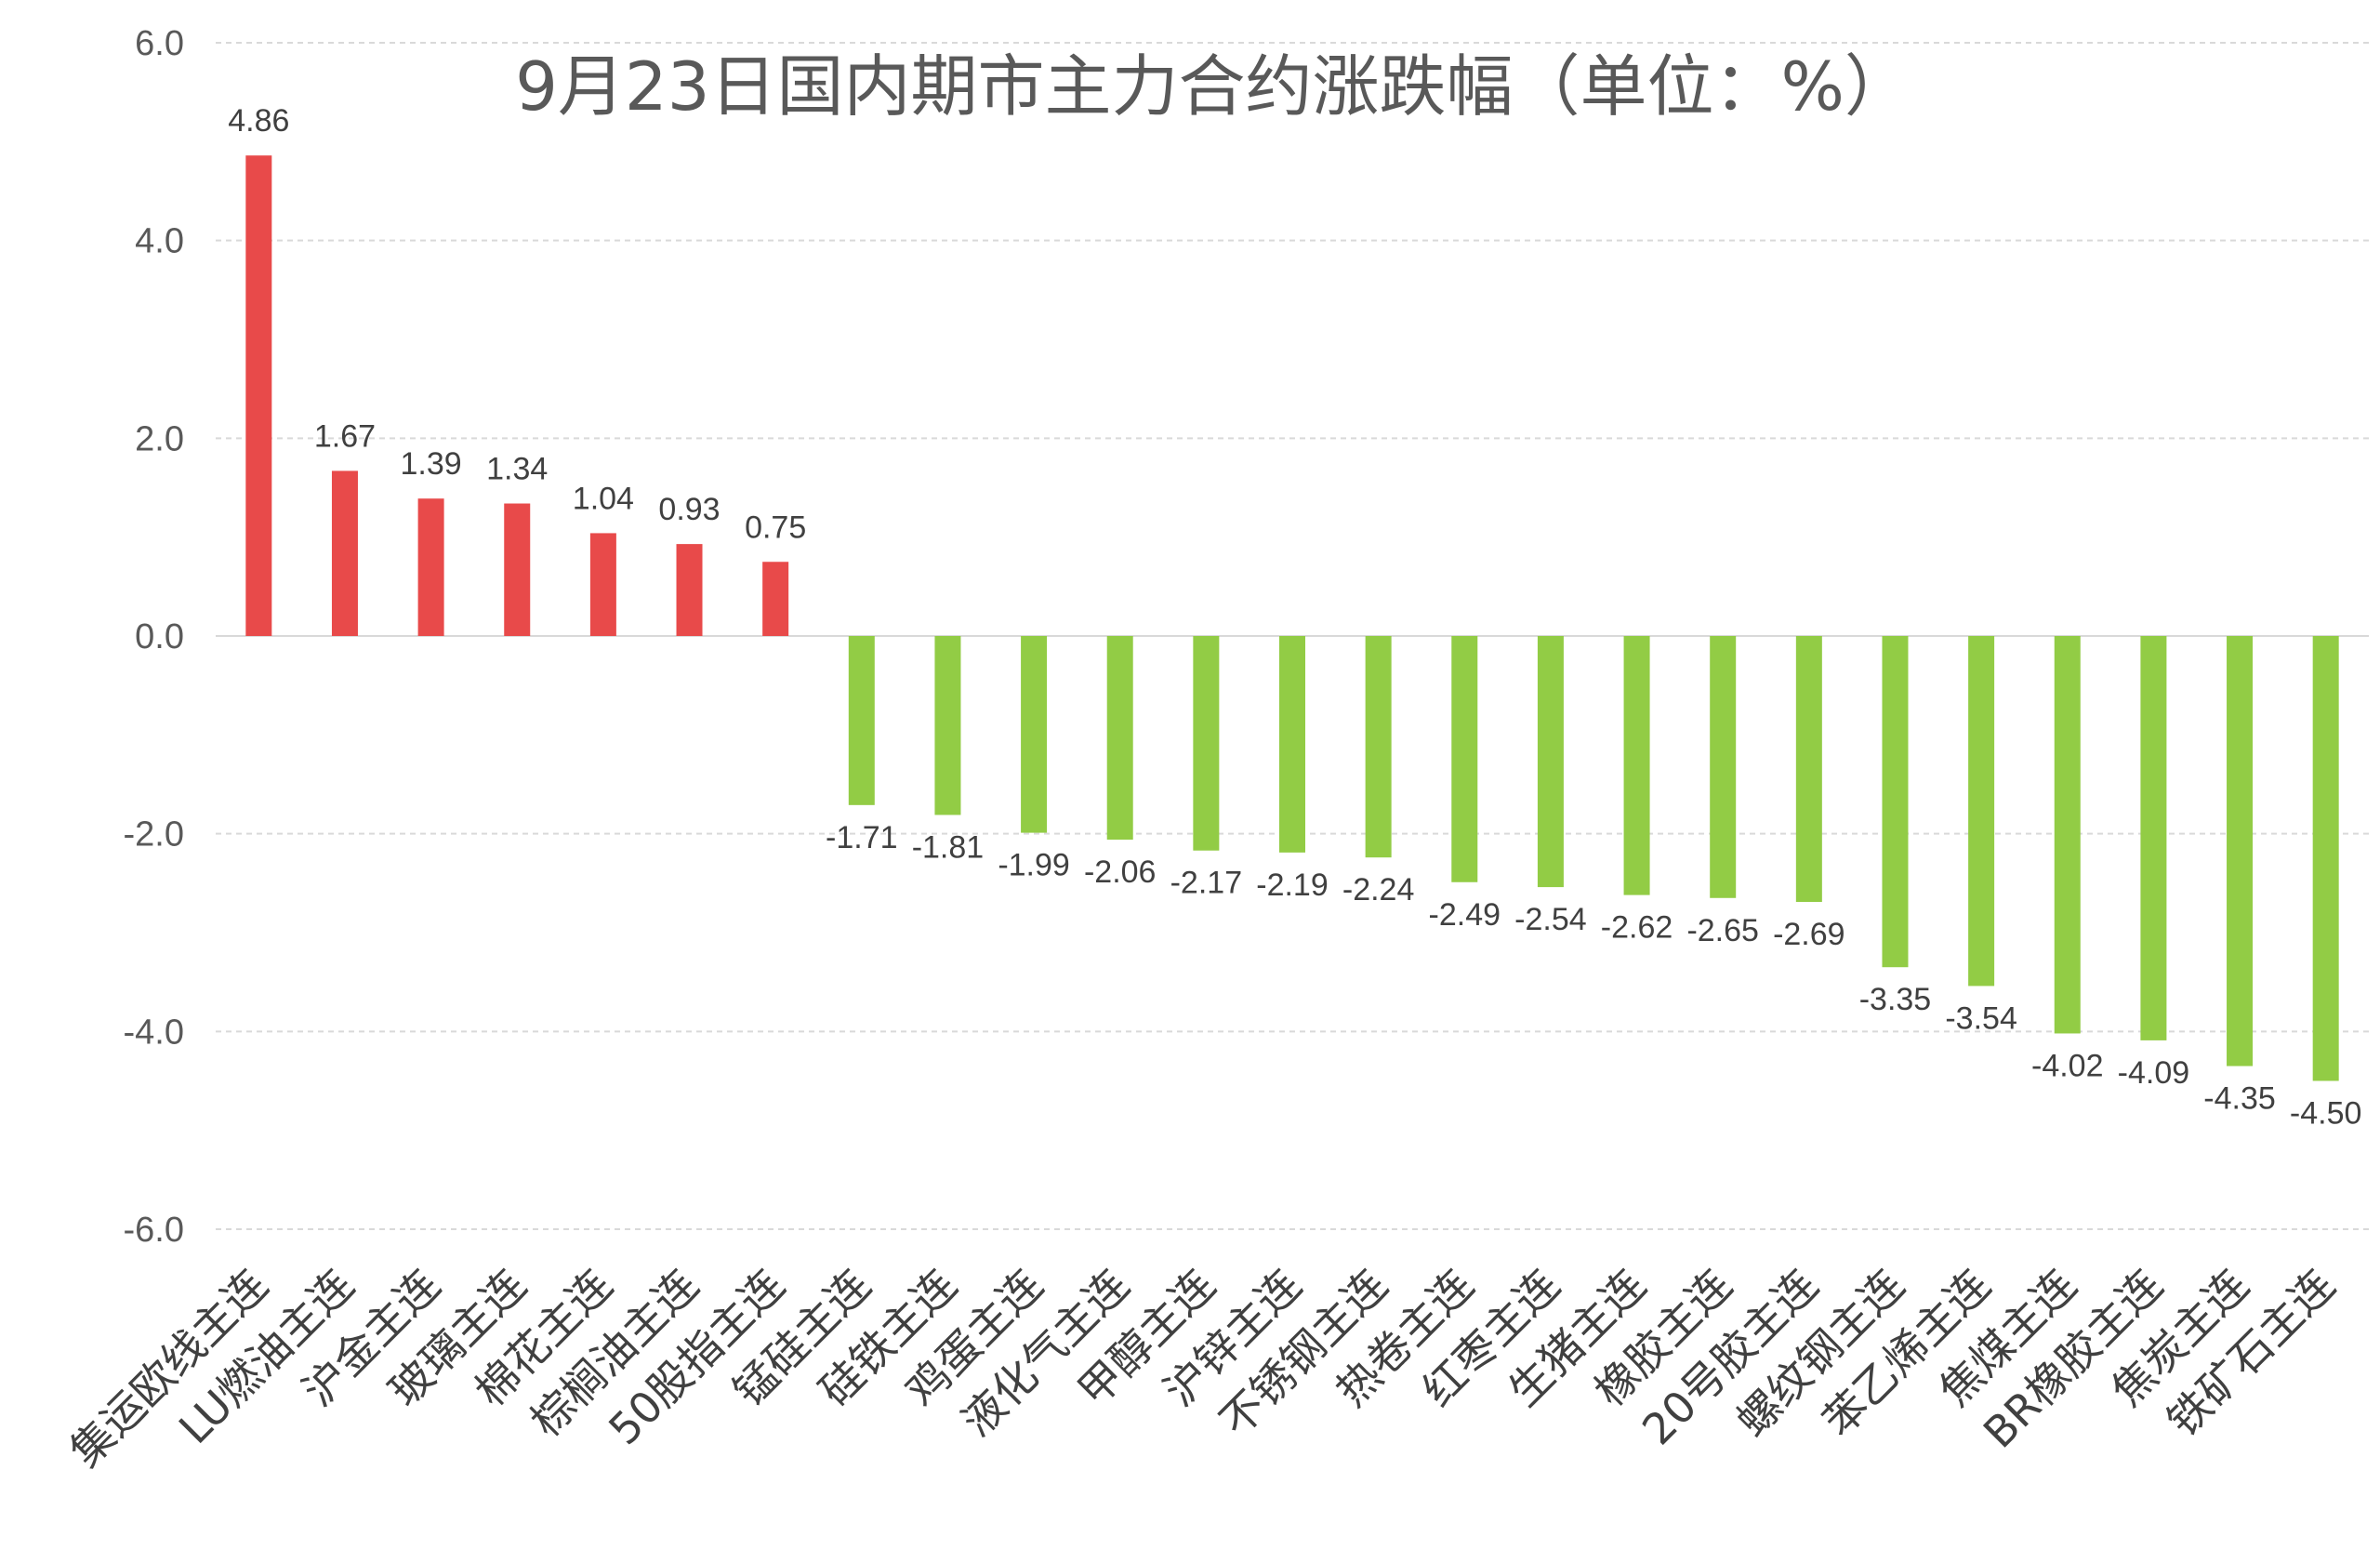  I want to click on data-label: 1.39, so click(431, 464).